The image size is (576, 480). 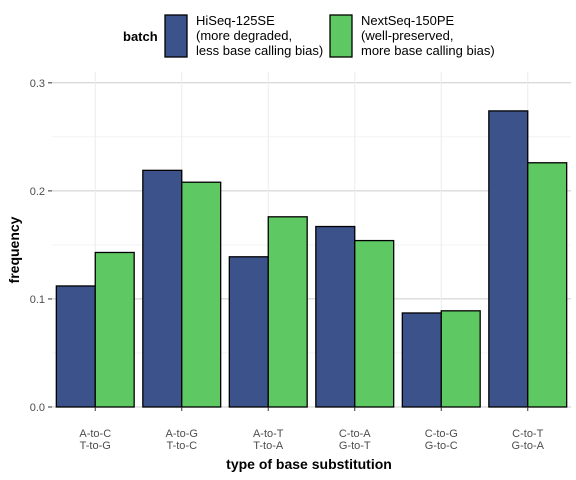 What do you see at coordinates (309, 464) in the screenshot?
I see `x-axis-title: type of base substitution` at bounding box center [309, 464].